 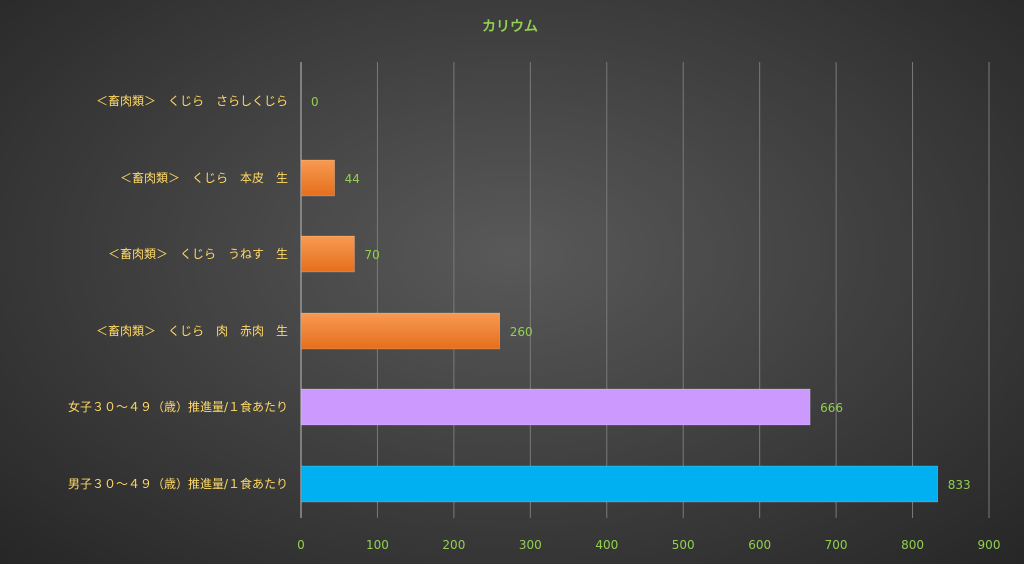 I want to click on category-label: ＜畜肉類＞ くじら さらしくじら, so click(x=192, y=100).